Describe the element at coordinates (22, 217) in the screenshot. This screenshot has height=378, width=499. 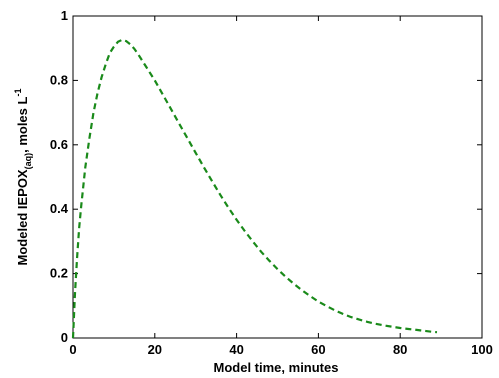
I see `y-axis-title-main: Modeled IEPOX` at that location.